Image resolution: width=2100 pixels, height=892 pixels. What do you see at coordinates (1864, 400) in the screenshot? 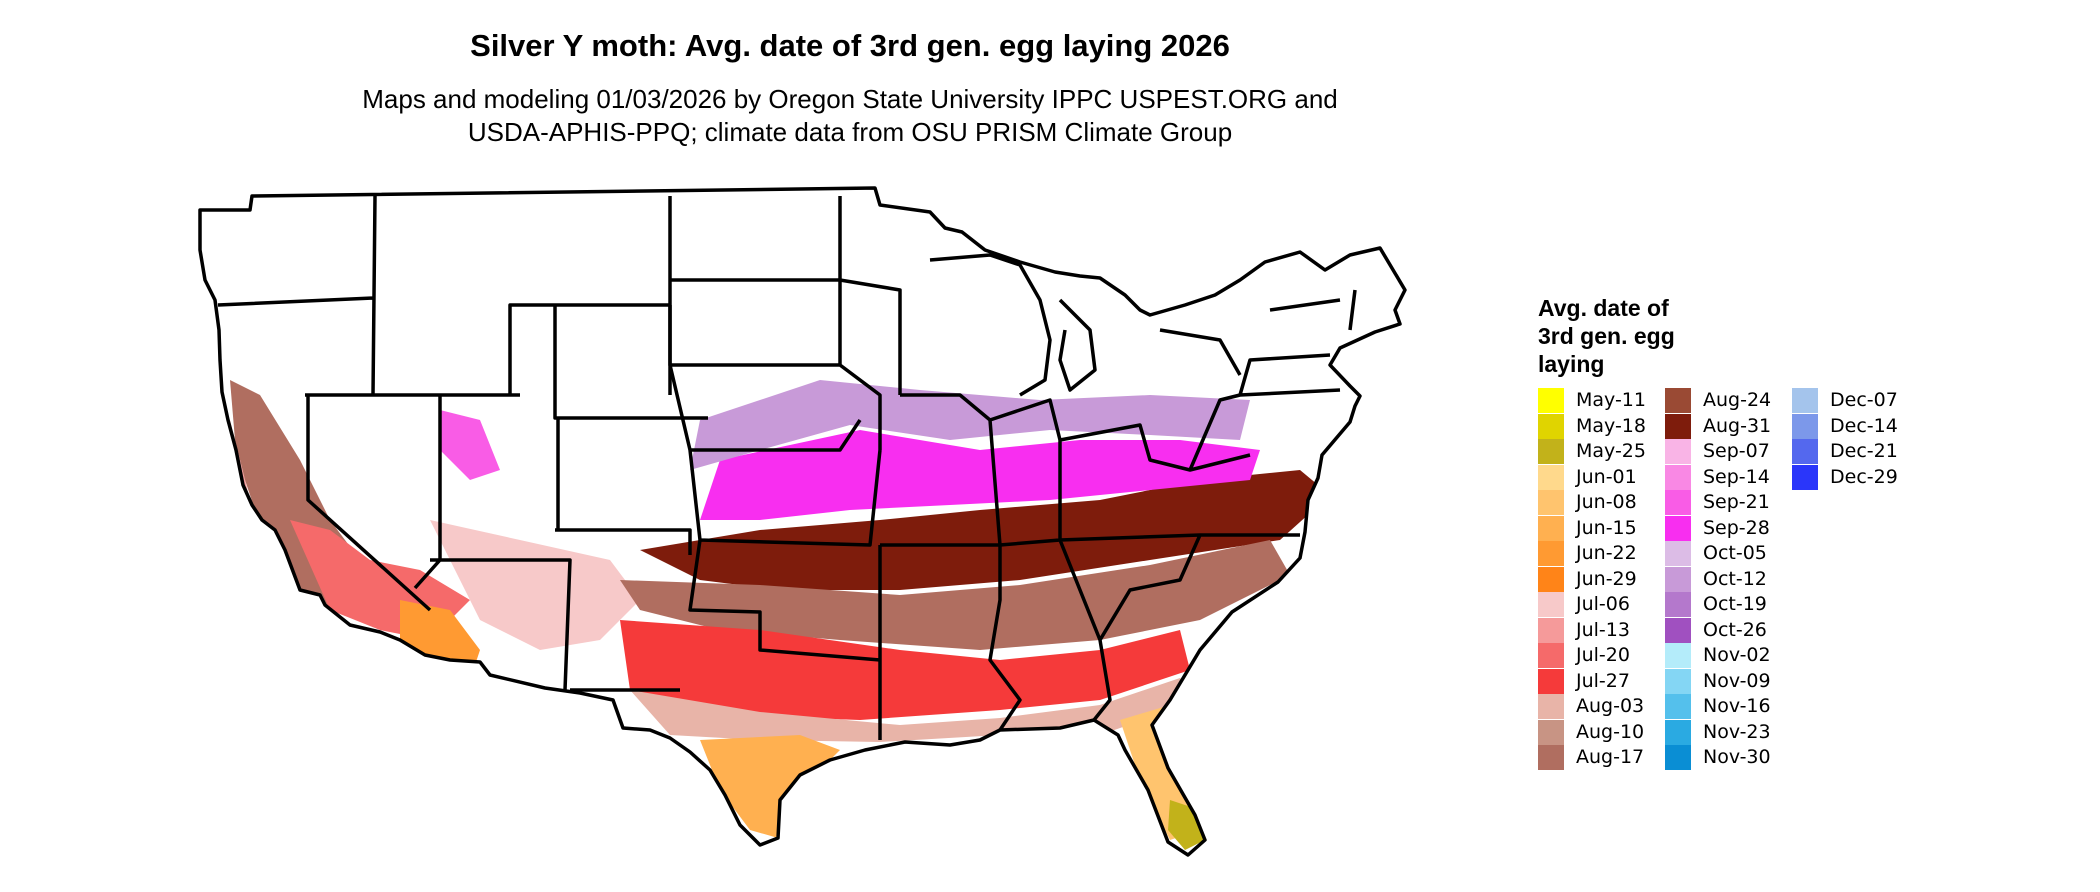
I see `legend-label: Dec-07` at bounding box center [1864, 400].